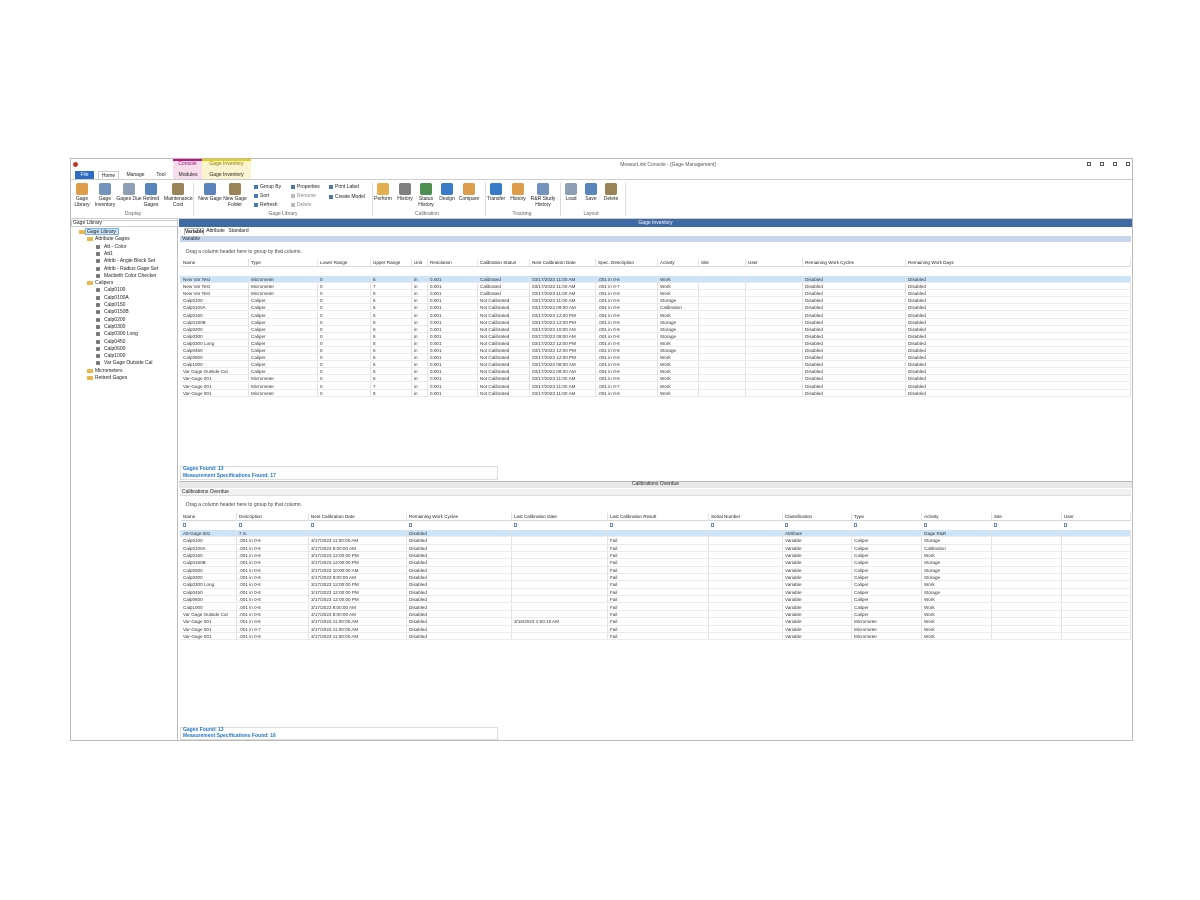 This screenshot has width=1200, height=900. Describe the element at coordinates (543, 202) in the screenshot. I see `ribbon-button: R&R Study History` at that location.